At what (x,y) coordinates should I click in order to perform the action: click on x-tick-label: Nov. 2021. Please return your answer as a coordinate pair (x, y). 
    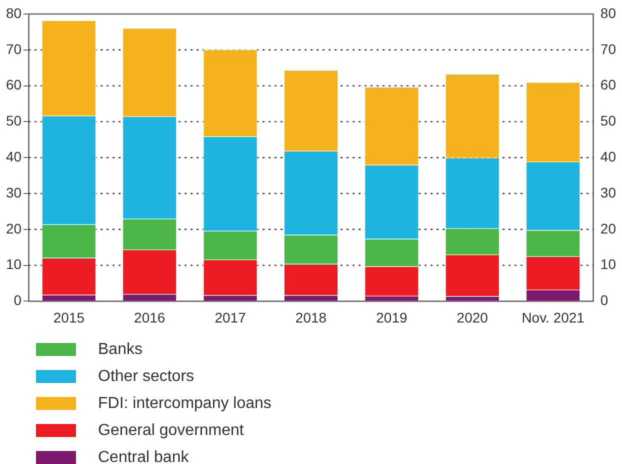
    Looking at the image, I should click on (553, 317).